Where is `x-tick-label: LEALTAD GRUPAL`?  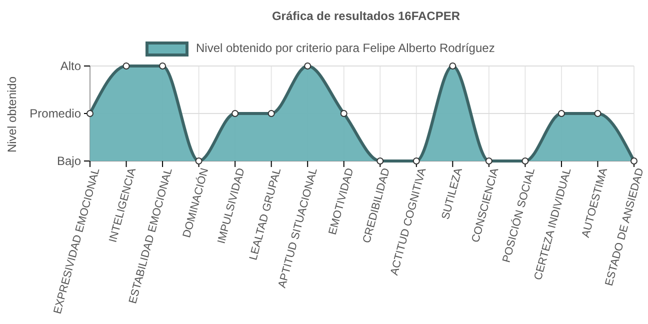
x-tick-label: LEALTAD GRUPAL is located at coordinates (266, 214).